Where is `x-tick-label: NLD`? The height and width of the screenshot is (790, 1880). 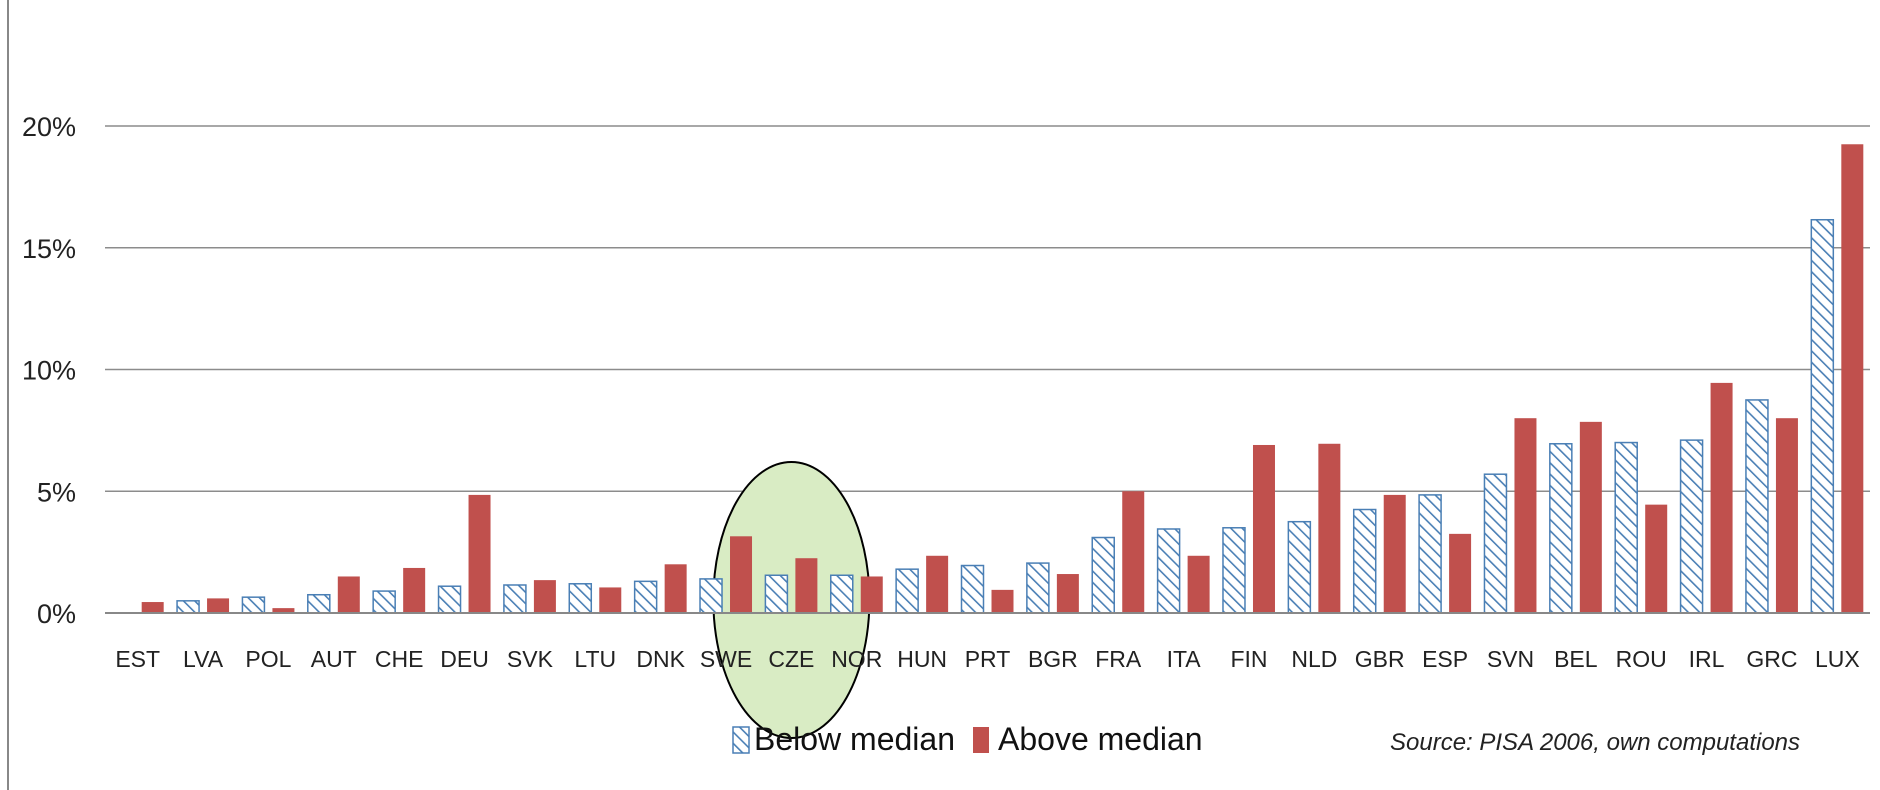
x-tick-label: NLD is located at coordinates (1314, 659).